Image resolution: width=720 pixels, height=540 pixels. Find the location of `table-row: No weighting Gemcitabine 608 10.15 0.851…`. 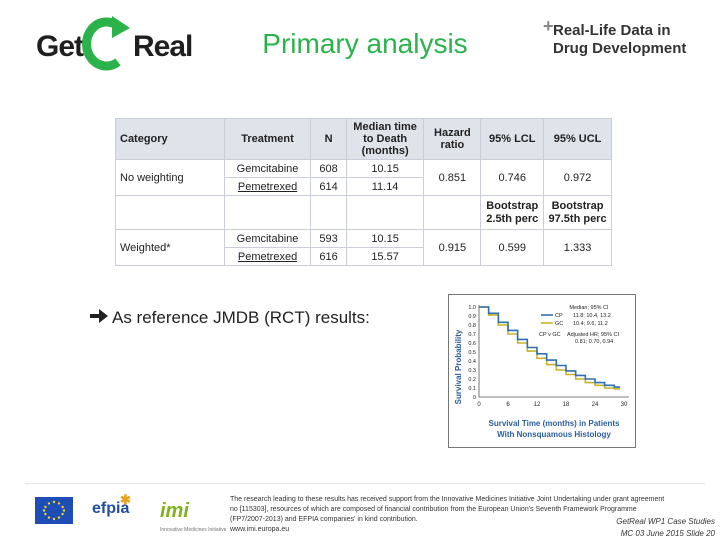

table-row: No weighting Gemcitabine 608 10.15 0.851… is located at coordinates (363, 177).